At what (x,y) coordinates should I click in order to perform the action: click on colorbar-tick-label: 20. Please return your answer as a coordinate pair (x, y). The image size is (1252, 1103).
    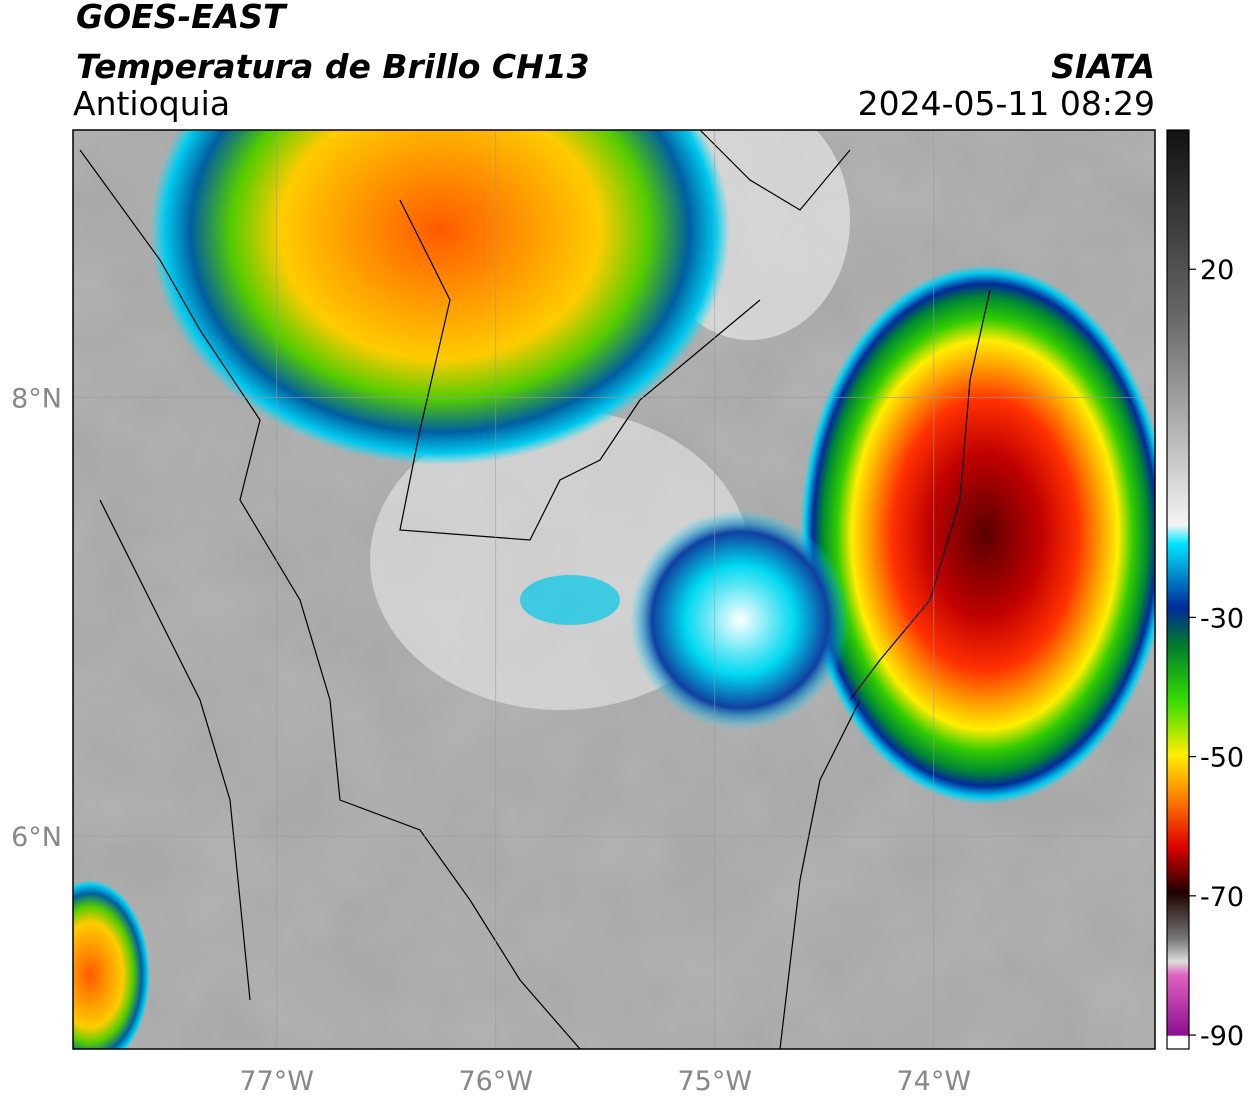
    Looking at the image, I should click on (1217, 270).